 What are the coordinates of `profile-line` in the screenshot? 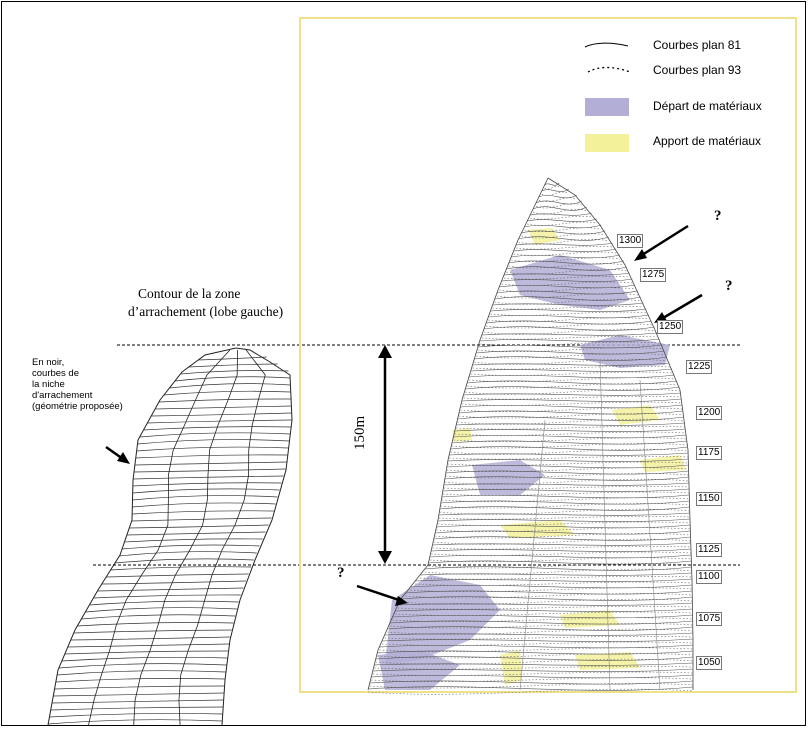 It's located at (532, 555).